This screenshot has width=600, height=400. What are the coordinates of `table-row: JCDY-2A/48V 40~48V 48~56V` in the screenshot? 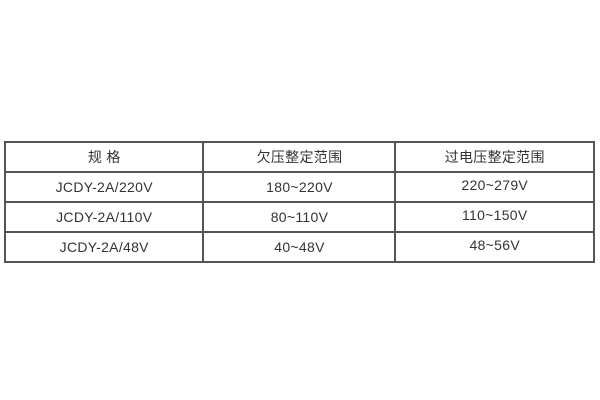 It's located at (299, 247).